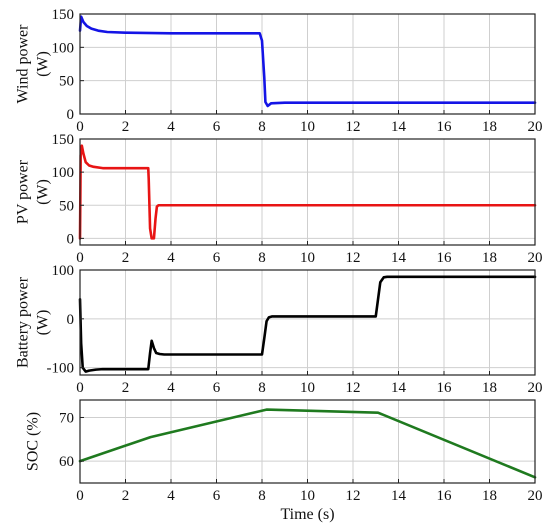 This screenshot has width=550, height=524. Describe the element at coordinates (23, 322) in the screenshot. I see `y-axis-label: Battery power` at that location.